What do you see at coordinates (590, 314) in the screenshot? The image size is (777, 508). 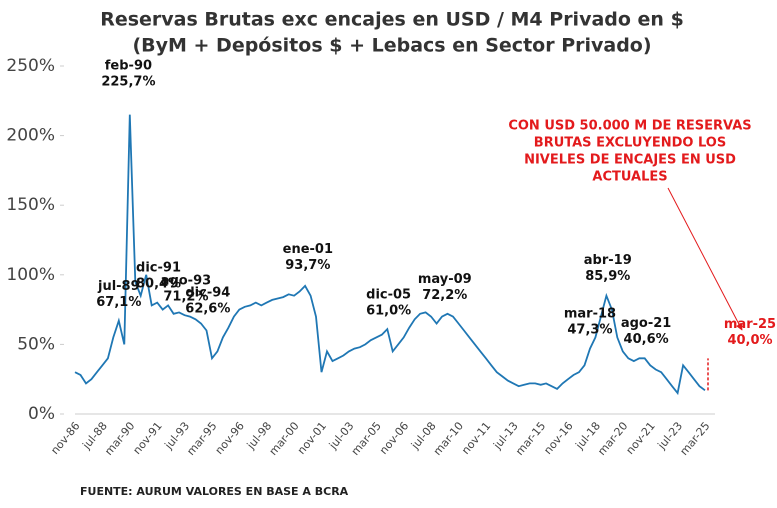 I see `annotation-date: mar-18` at bounding box center [590, 314].